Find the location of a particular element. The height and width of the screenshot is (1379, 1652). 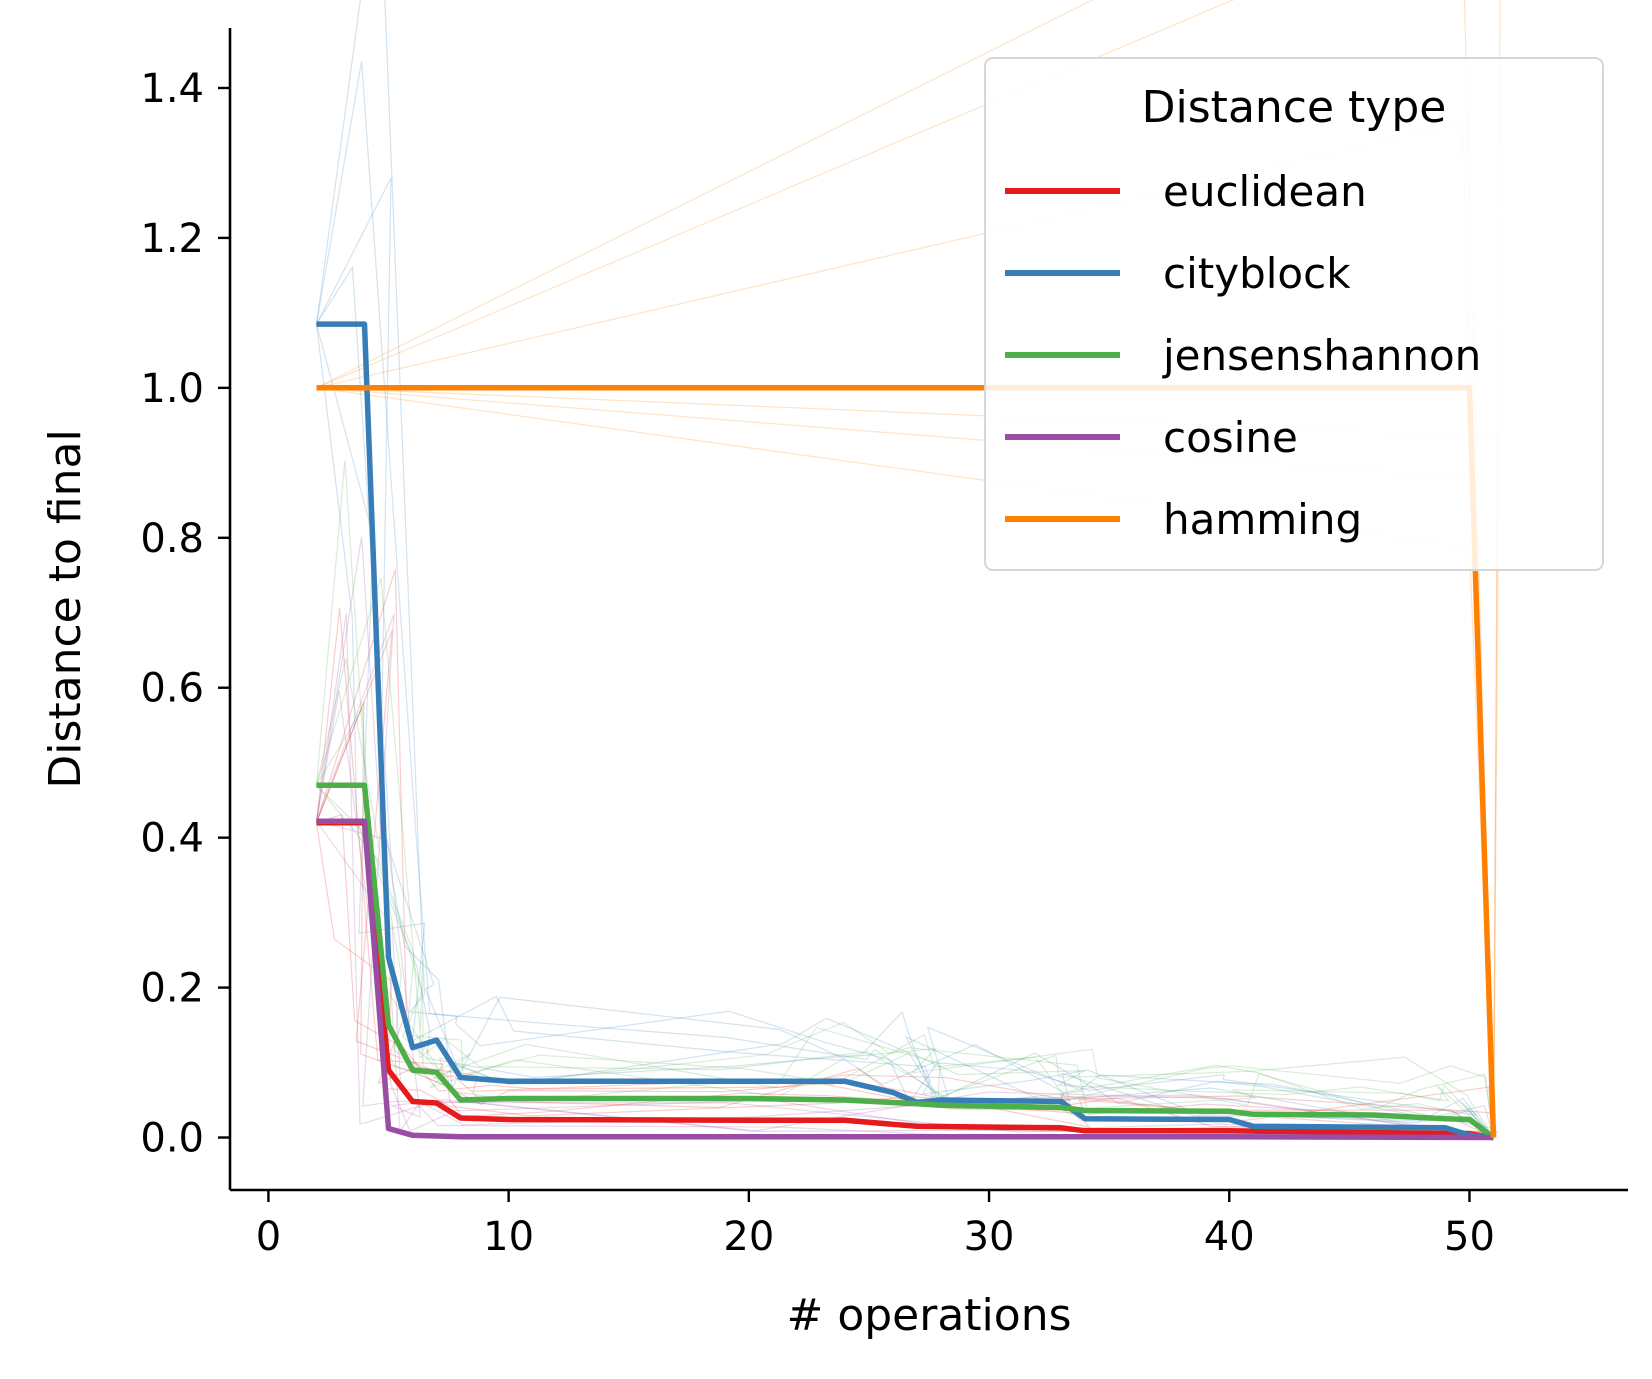

x-tick-label: 40 is located at coordinates (1229, 1237).